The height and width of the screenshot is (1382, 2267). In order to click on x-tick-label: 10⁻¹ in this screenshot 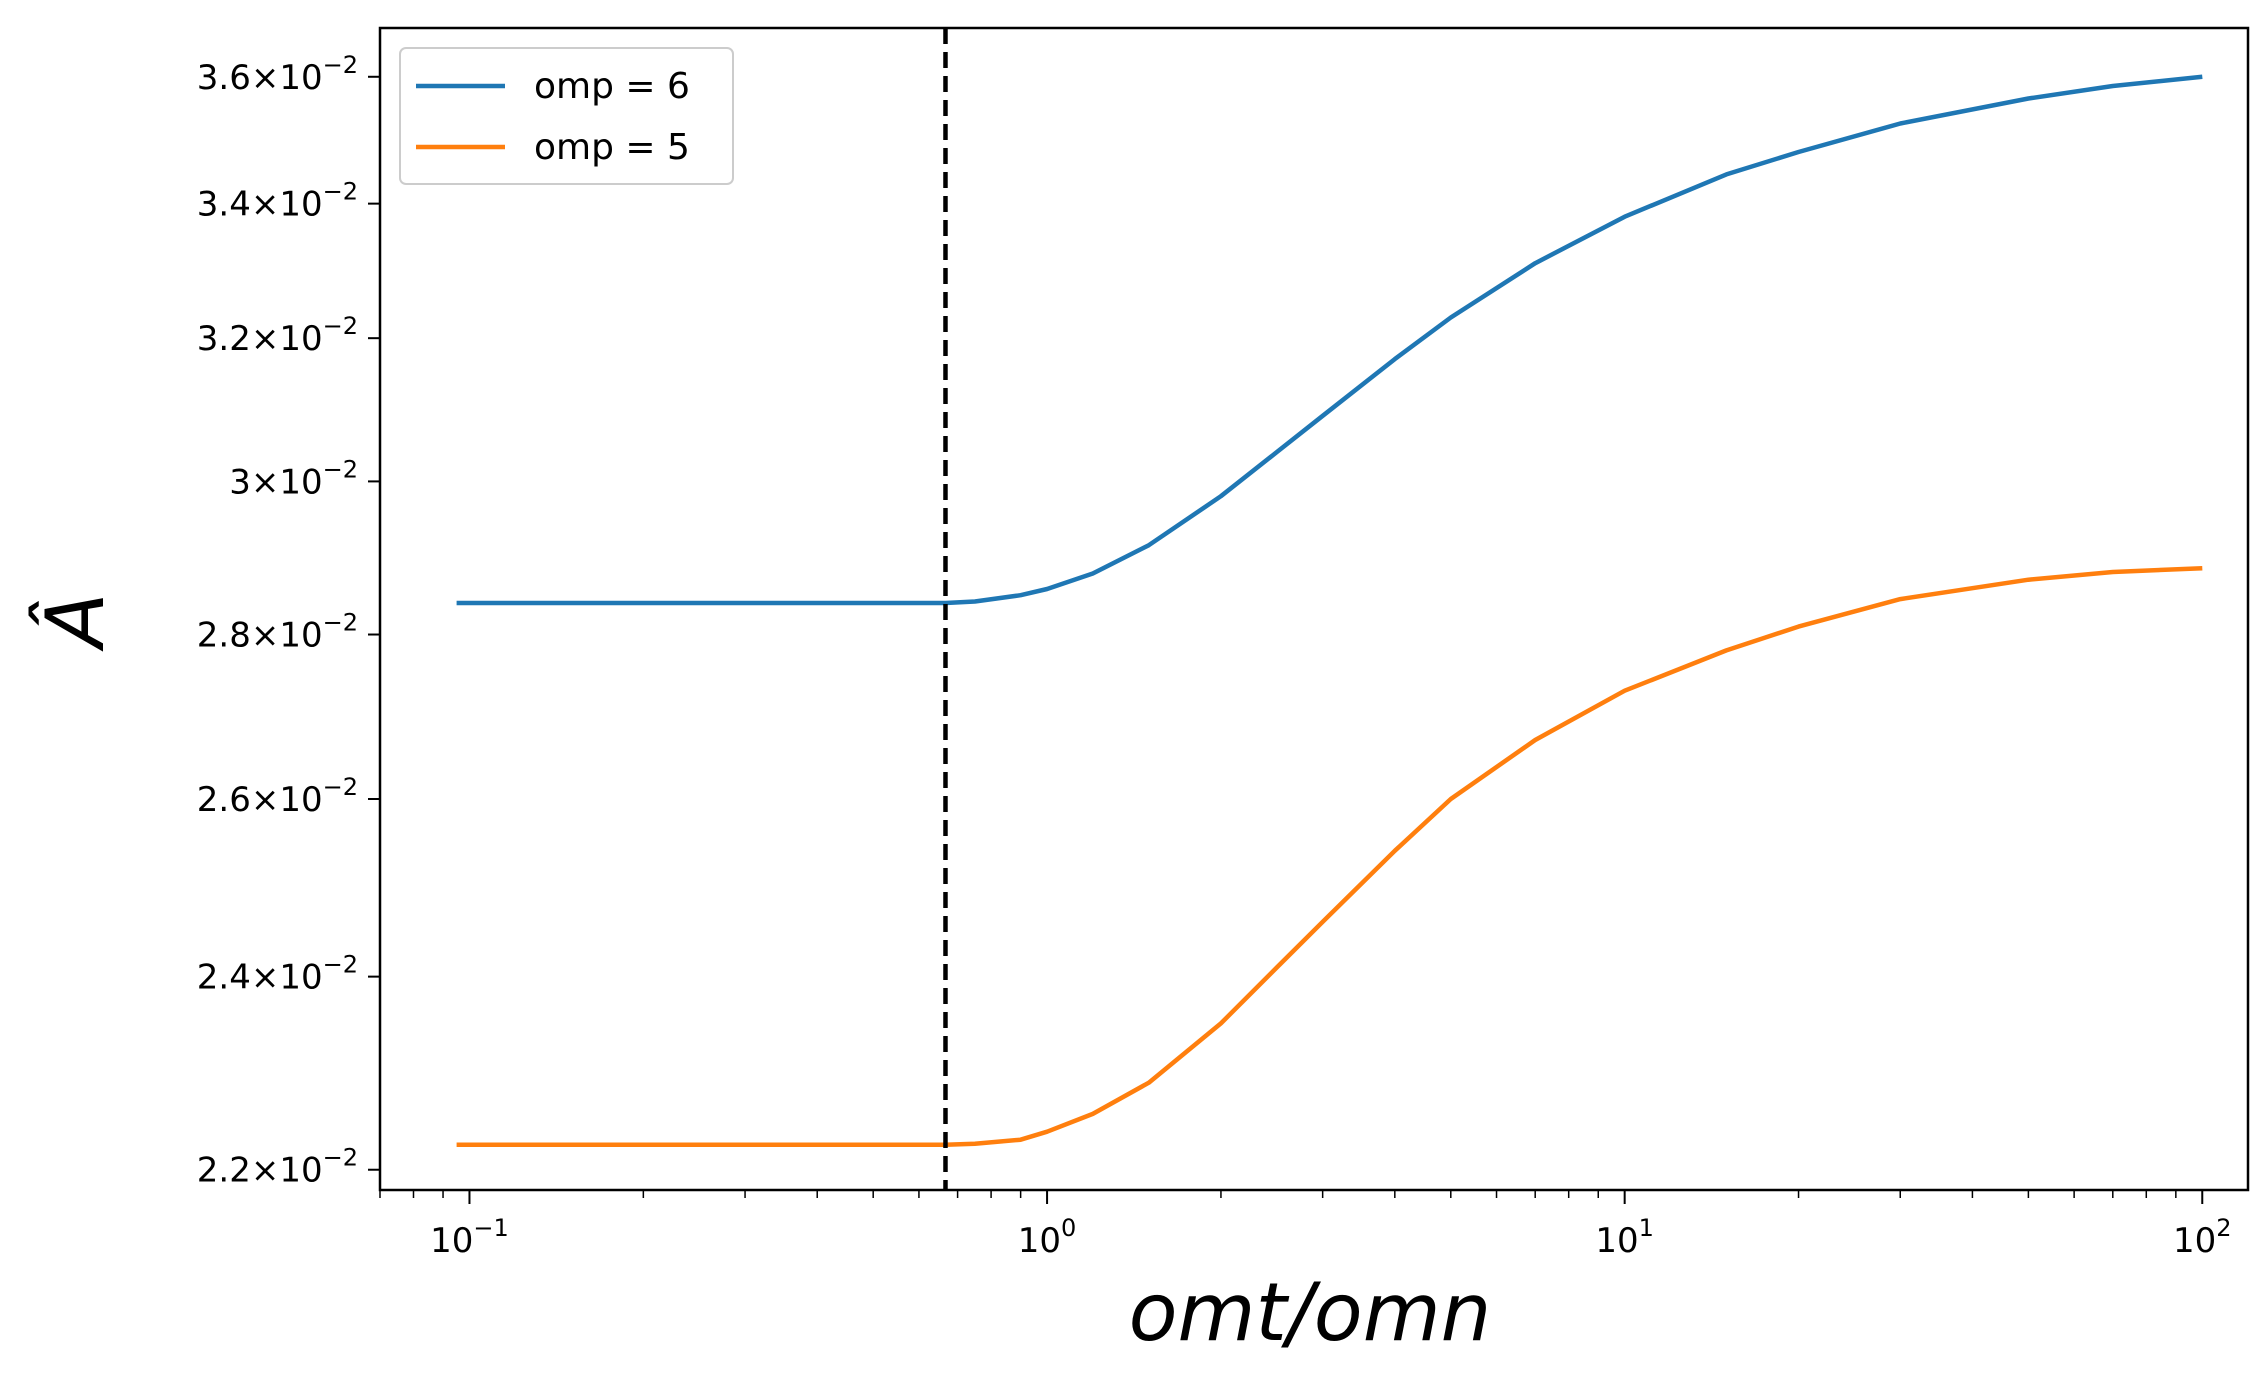, I will do `click(469, 1237)`.